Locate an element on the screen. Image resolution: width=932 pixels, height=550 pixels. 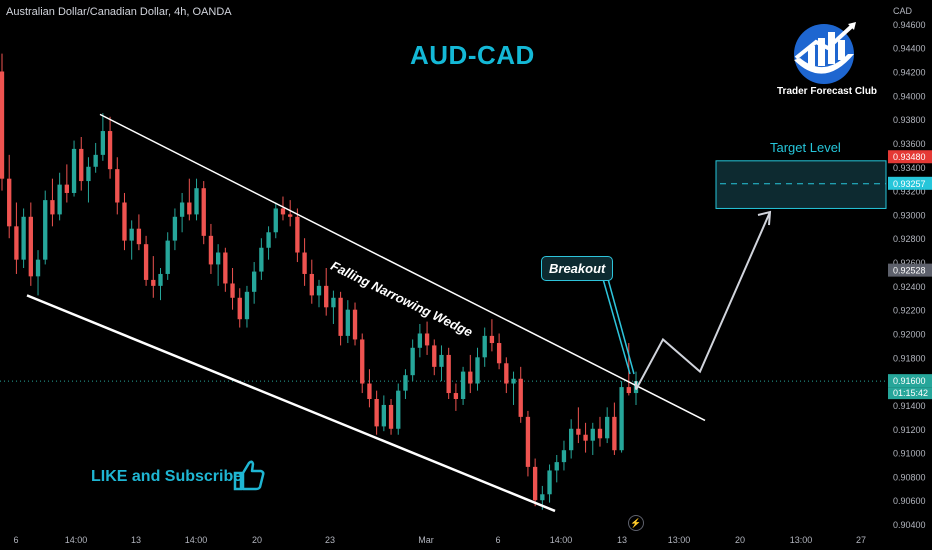
thumbs-up-icon is located at coordinates (249, 475).